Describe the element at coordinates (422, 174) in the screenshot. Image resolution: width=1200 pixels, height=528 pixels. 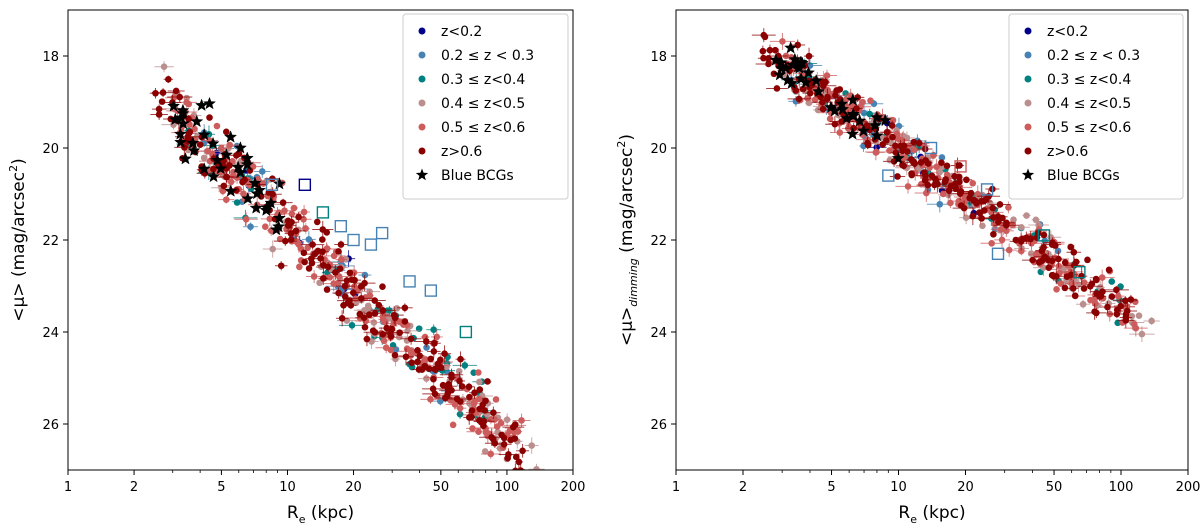
I see `legend-marker-star` at that location.